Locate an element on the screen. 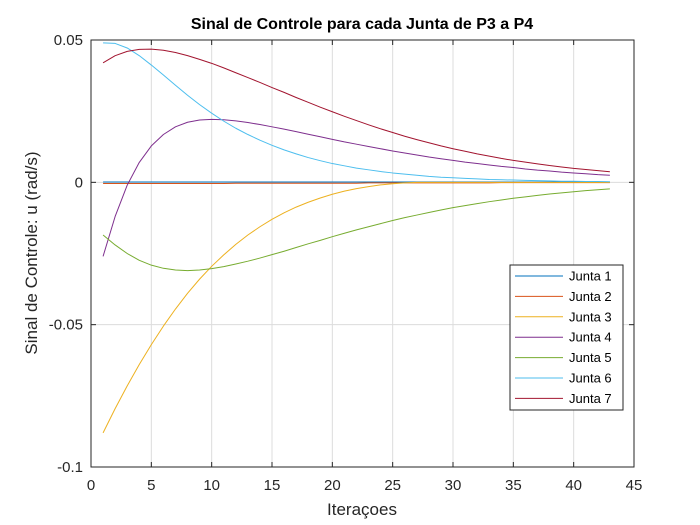  x-tick-label: 45 is located at coordinates (634, 485).